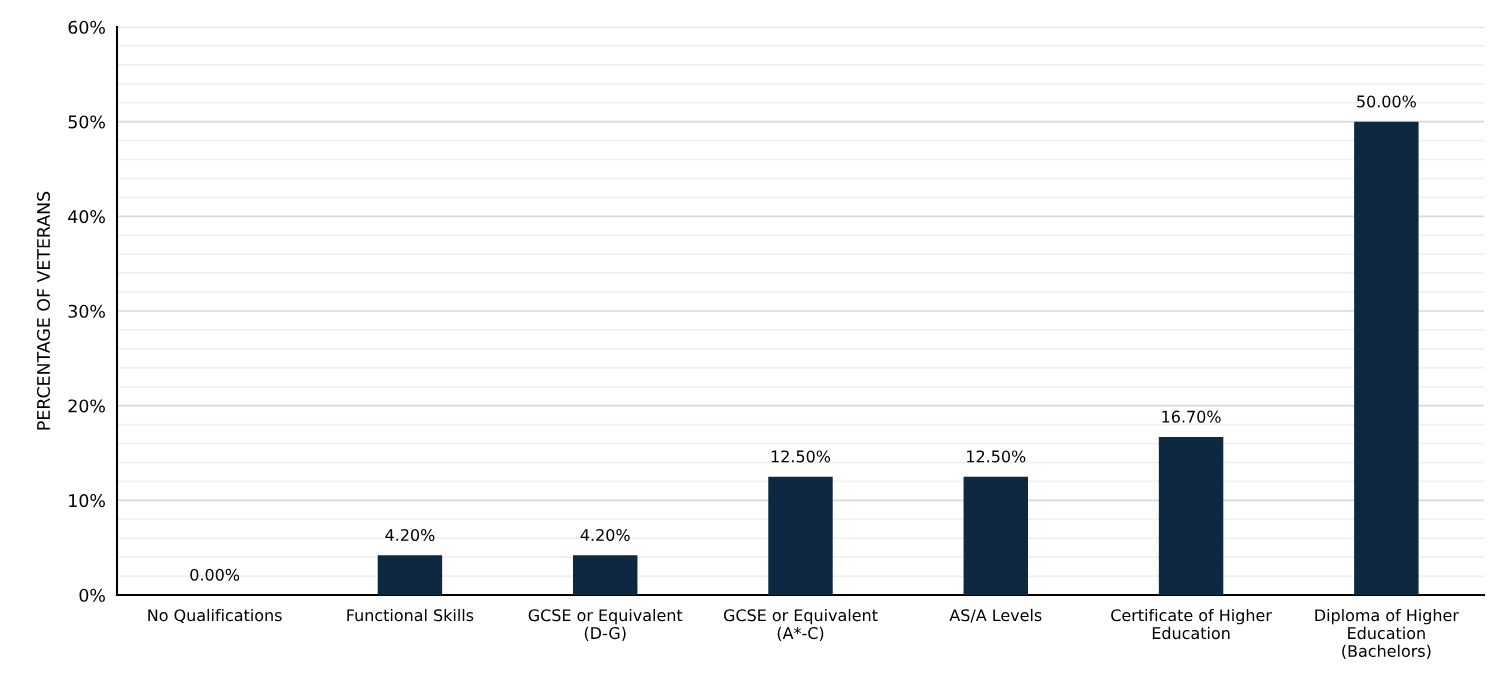  What do you see at coordinates (215, 616) in the screenshot?
I see `x-tick-label: No Qualifications` at bounding box center [215, 616].